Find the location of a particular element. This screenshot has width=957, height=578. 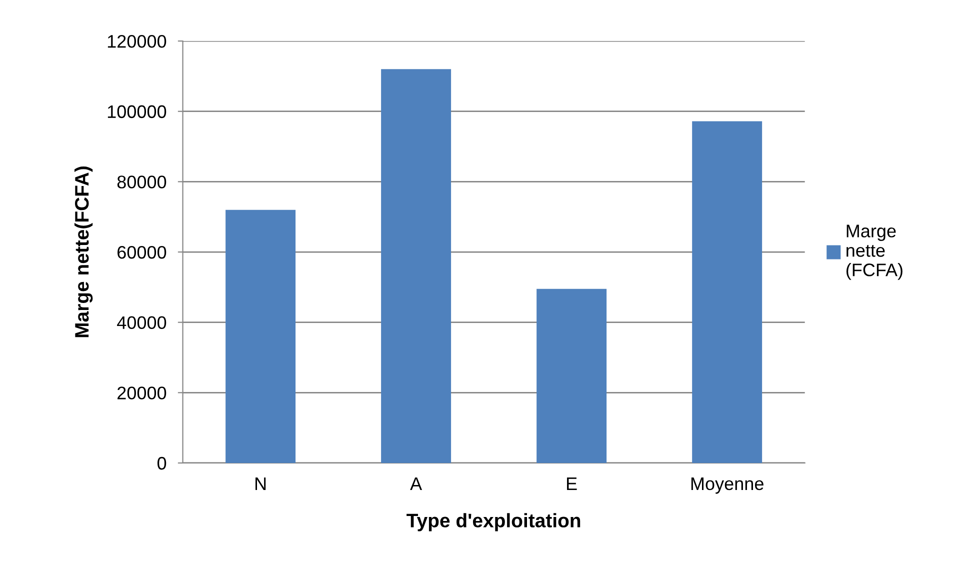

y-tick-label: 80000 is located at coordinates (141, 182).